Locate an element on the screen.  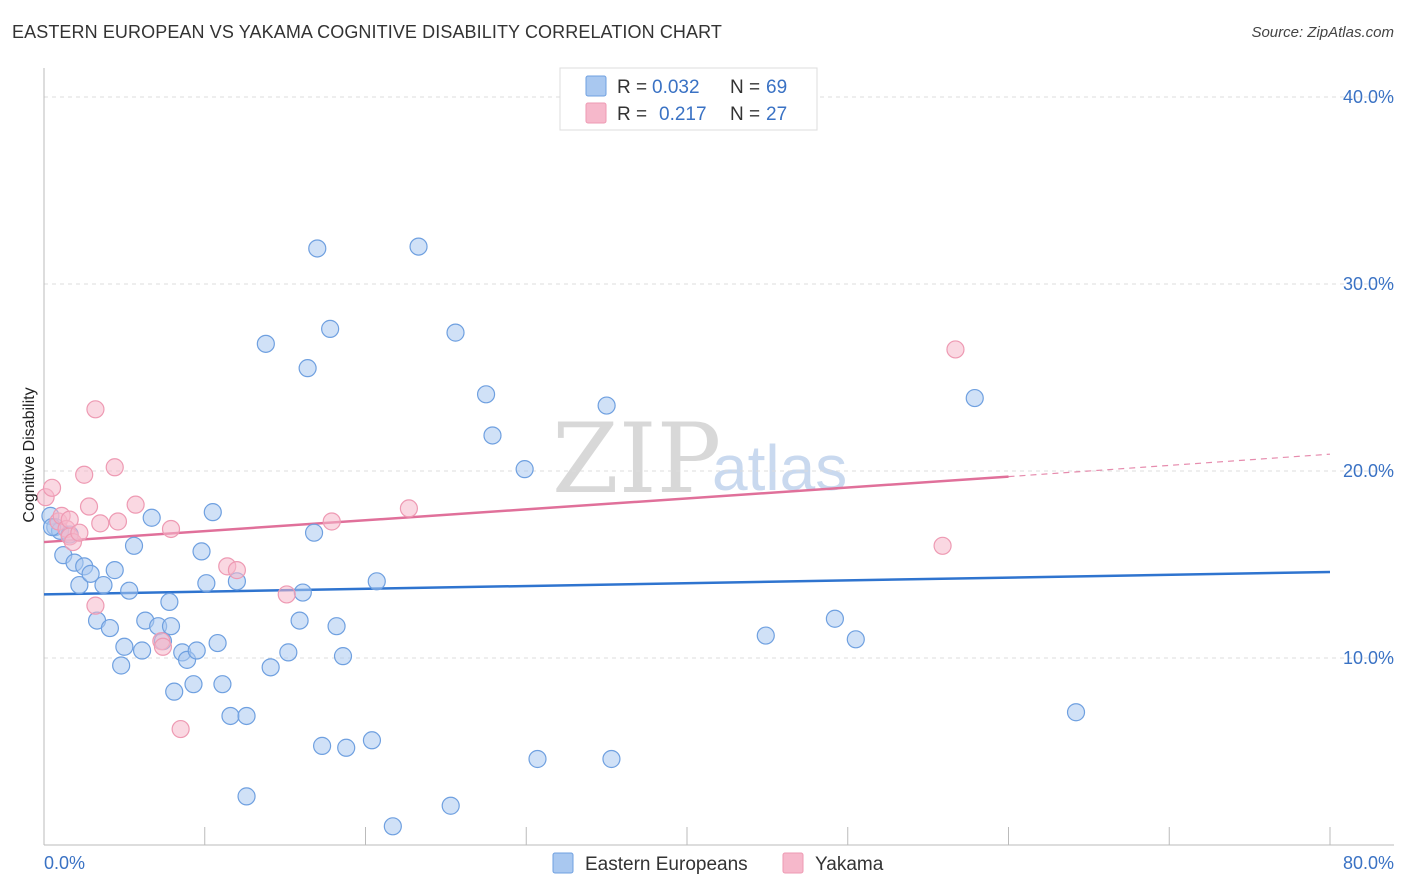
x-tick-label-max: 80.0% is located at coordinates (1368, 863).